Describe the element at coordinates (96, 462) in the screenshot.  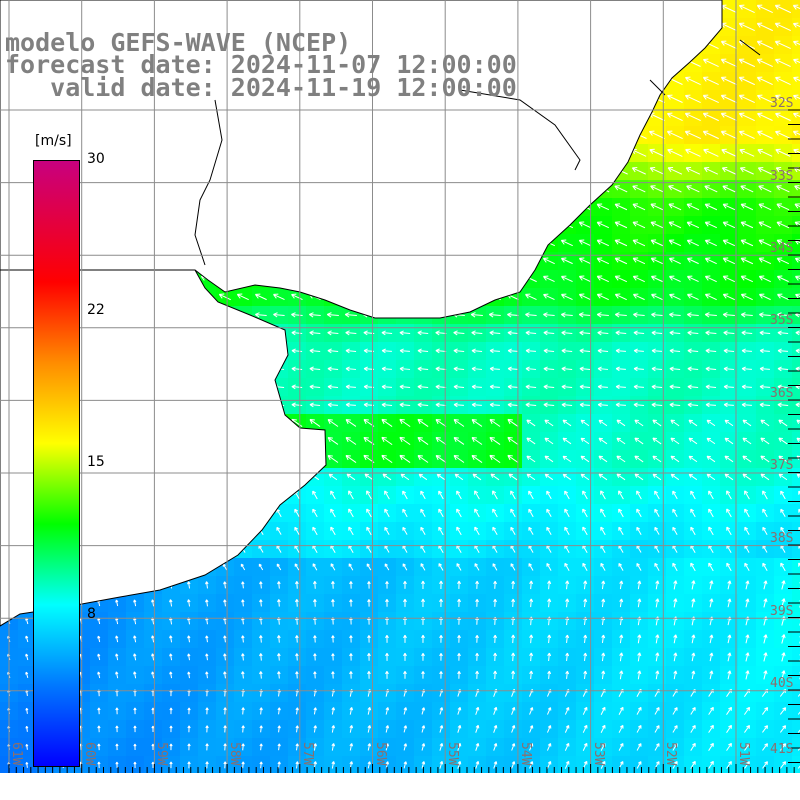
I see `colorbar-tick: 15` at that location.